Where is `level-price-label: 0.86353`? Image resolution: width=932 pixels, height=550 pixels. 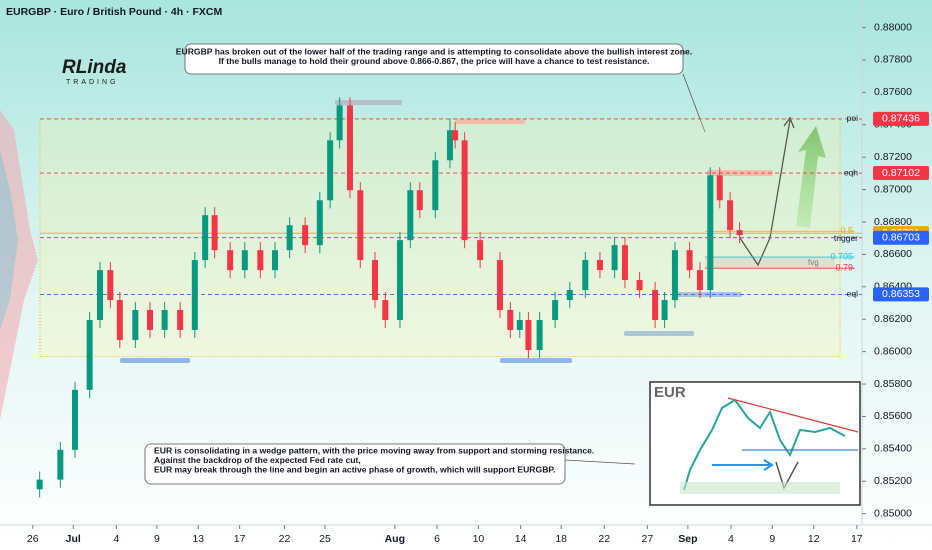
level-price-label: 0.86353 is located at coordinates (901, 294).